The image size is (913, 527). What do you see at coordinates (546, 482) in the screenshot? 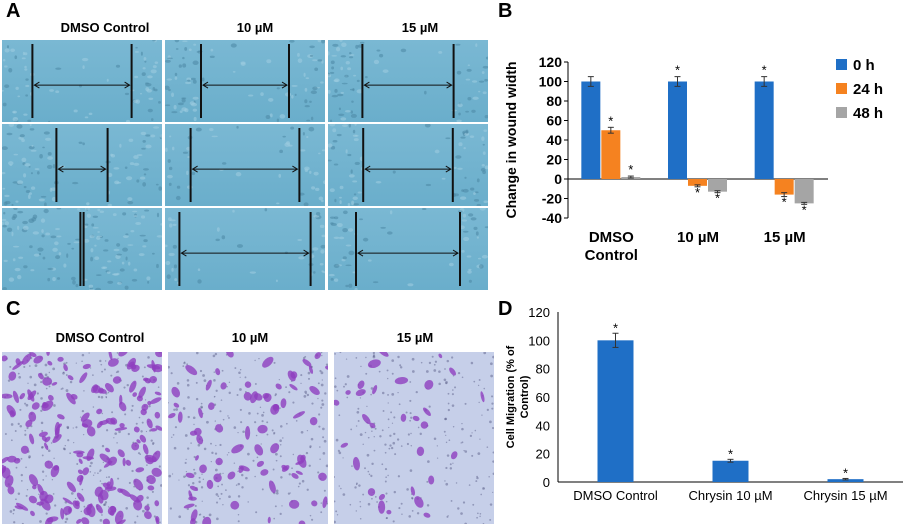
I see `y-tick-label: 0` at bounding box center [546, 482].